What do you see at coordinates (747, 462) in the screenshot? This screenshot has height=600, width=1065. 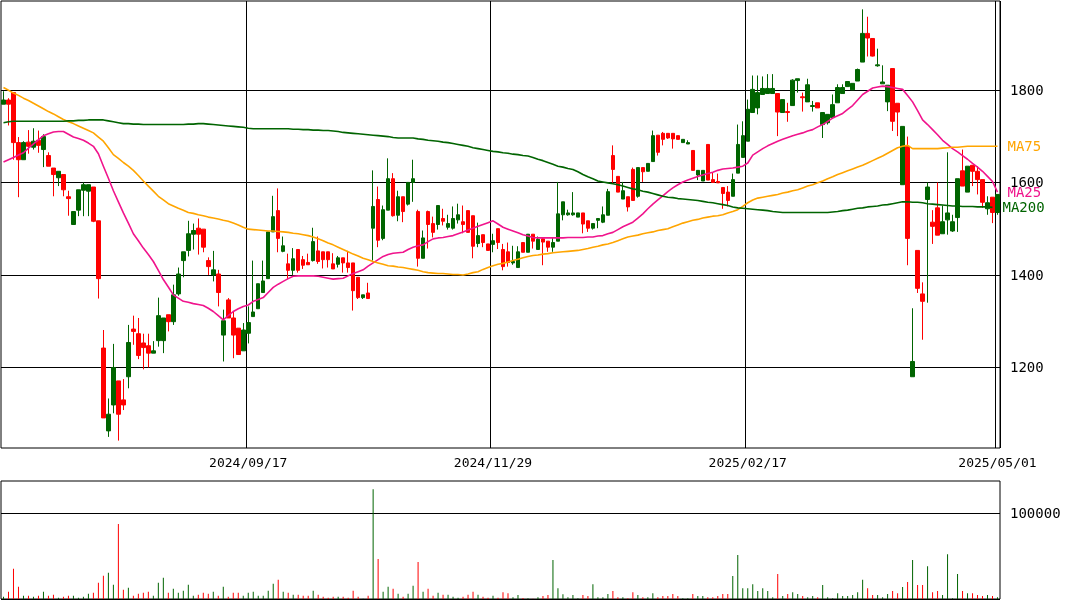 I see `x-tick-label: 2025/02/17` at bounding box center [747, 462].